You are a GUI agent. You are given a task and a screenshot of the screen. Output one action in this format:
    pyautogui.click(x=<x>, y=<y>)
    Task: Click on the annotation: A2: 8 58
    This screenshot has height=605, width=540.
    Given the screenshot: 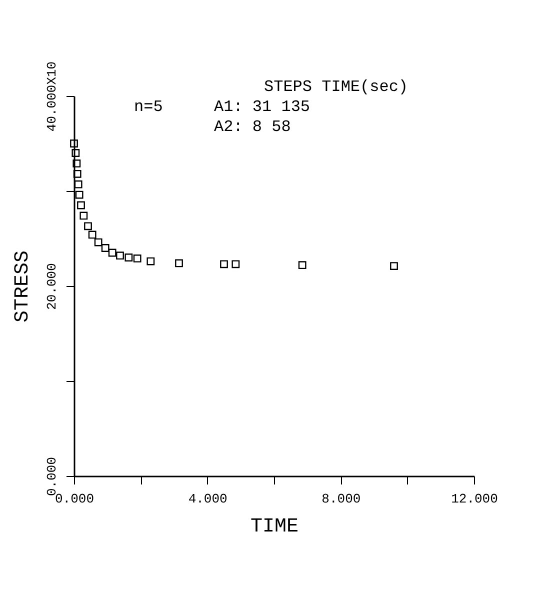 What is the action you would take?
    pyautogui.click(x=252, y=127)
    